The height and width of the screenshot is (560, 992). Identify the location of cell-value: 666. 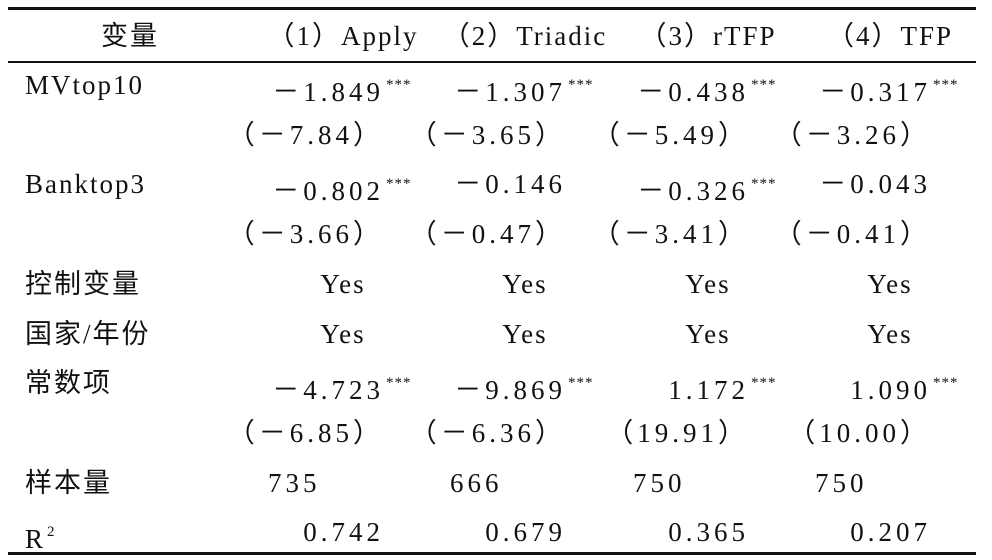
(476, 482).